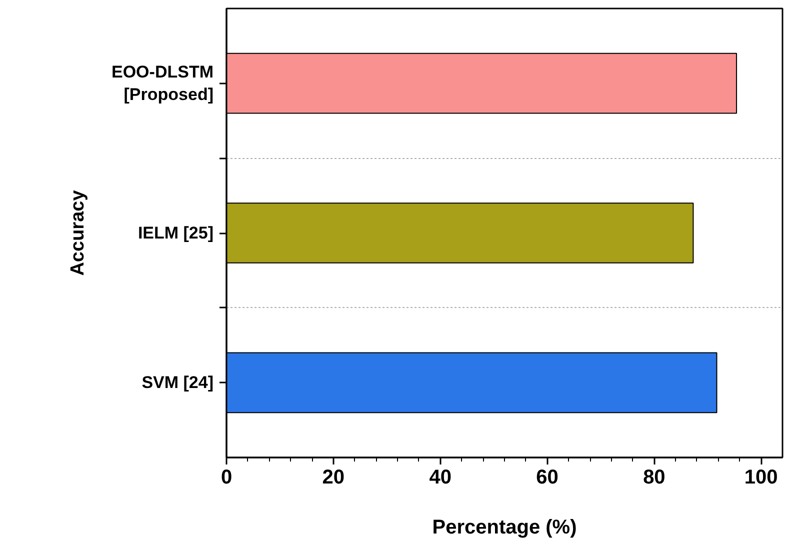 The image size is (799, 559). Describe the element at coordinates (163, 83) in the screenshot. I see `y-tick-label: EOO-DLSTM [Proposed]` at that location.